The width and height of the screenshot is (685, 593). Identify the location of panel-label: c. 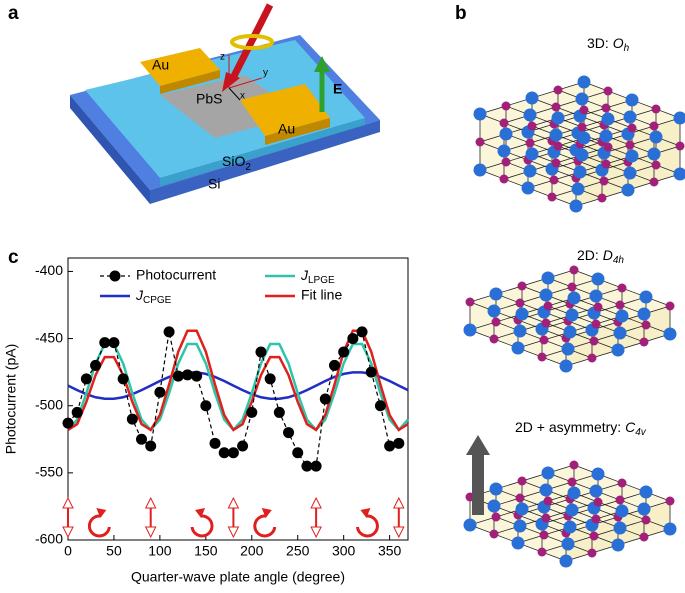
(13, 257).